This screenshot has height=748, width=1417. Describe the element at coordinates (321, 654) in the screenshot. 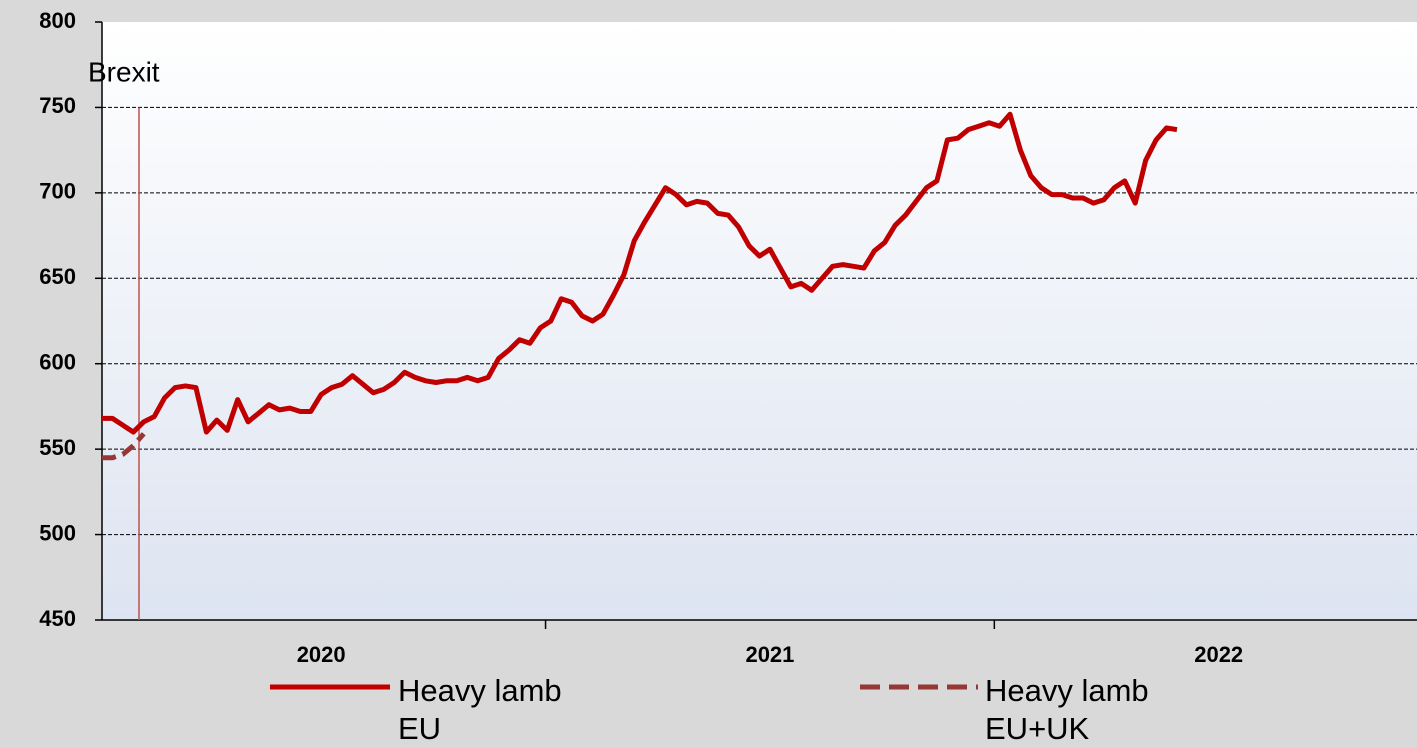

I see `x-tick-label: 2020` at that location.